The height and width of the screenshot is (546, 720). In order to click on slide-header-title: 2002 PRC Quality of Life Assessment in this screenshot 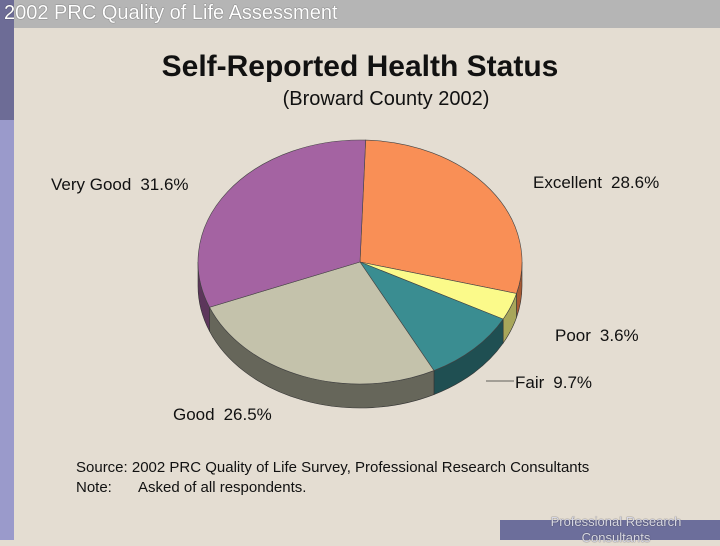, I will do `click(171, 13)`.